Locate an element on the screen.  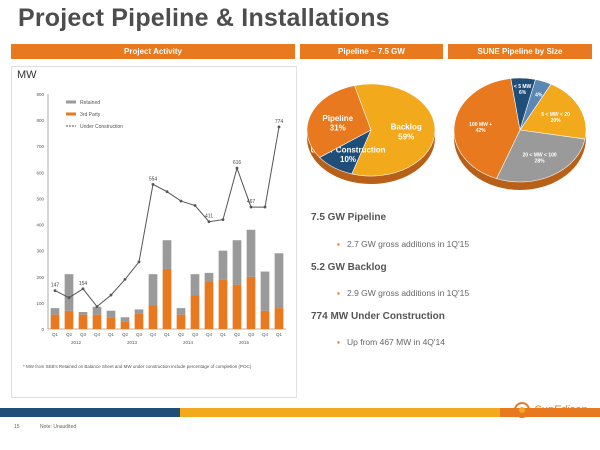
pie-slice-value: 20% is located at coordinates (556, 121).